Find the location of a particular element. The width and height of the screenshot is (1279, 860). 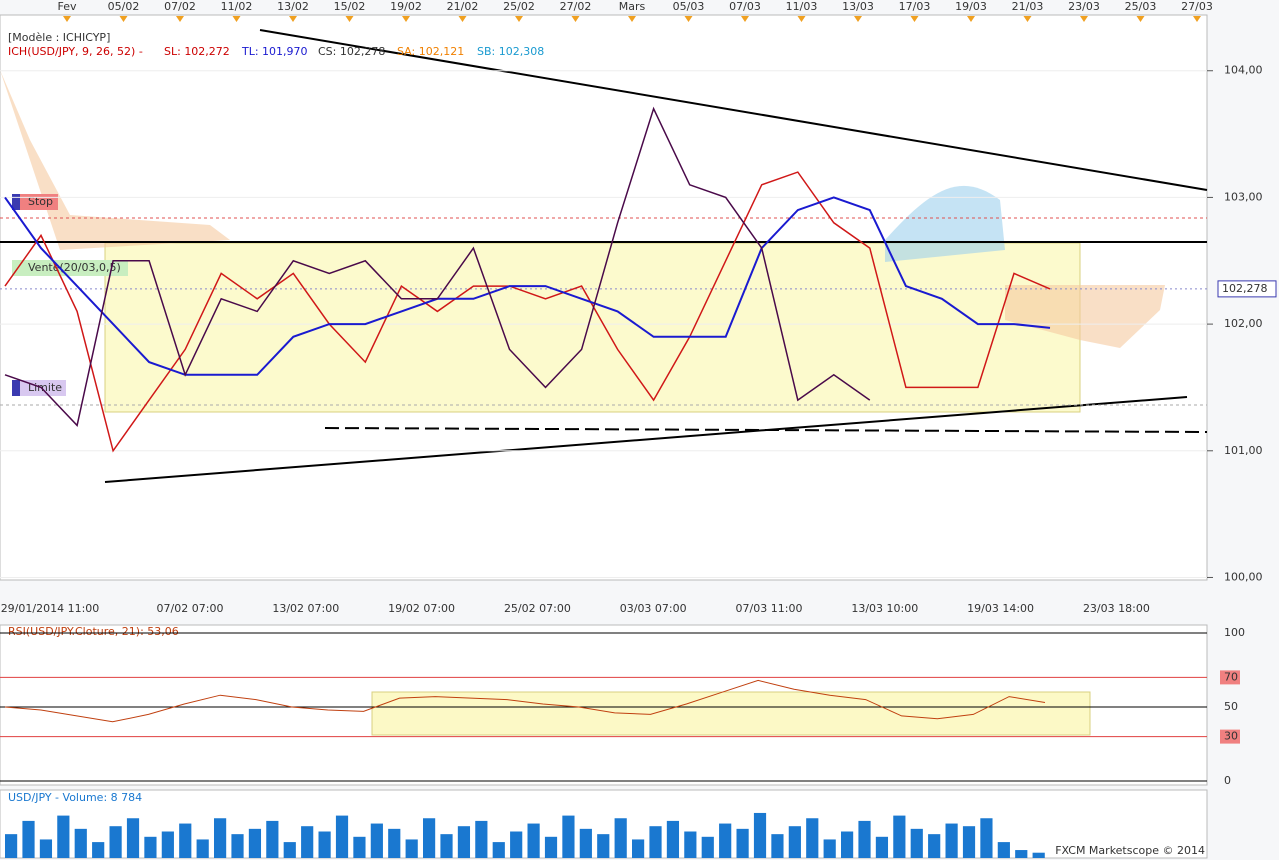

sl-label: SL: 102,272 is located at coordinates (197, 51).